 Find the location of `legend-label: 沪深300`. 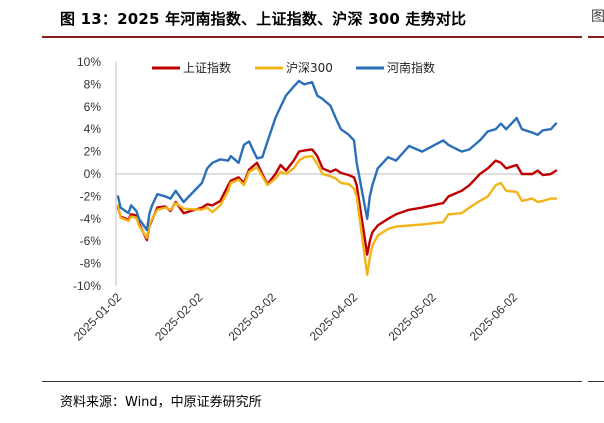

legend-label: 沪深300 is located at coordinates (309, 68).